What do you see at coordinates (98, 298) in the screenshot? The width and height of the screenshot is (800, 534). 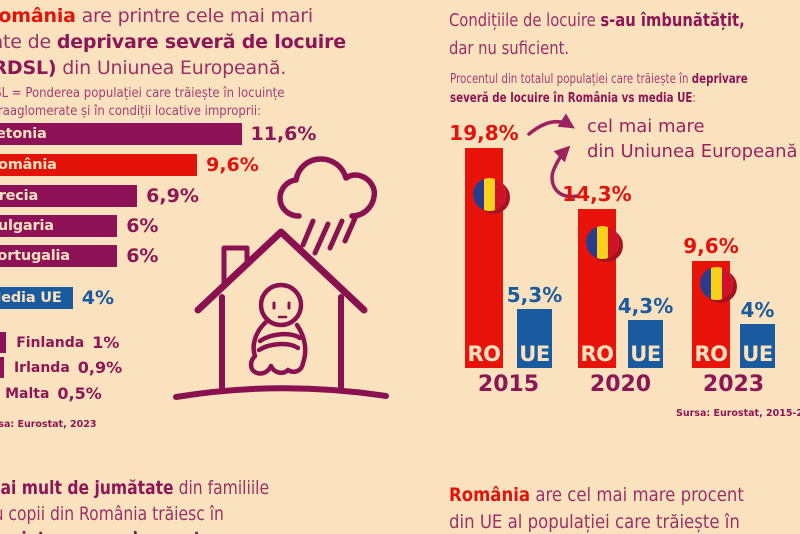 I see `bar-value-media-ue: 4%` at bounding box center [98, 298].